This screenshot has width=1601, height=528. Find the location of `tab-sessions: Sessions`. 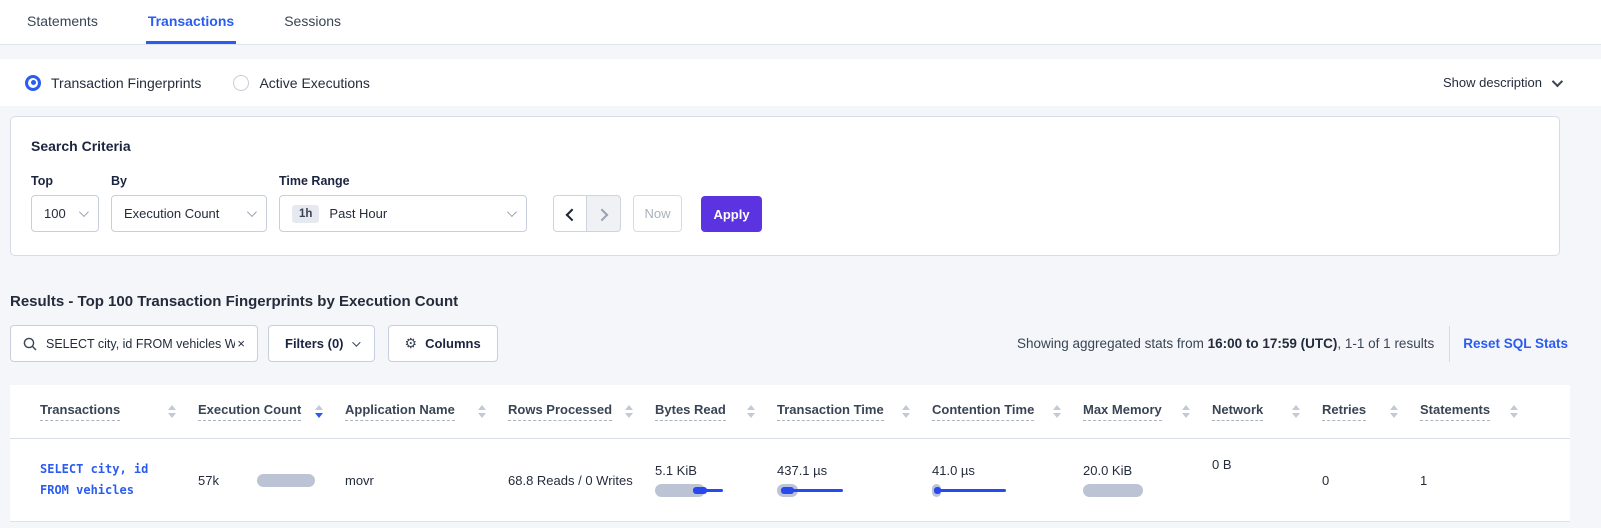

tab-sessions: Sessions is located at coordinates (313, 20).